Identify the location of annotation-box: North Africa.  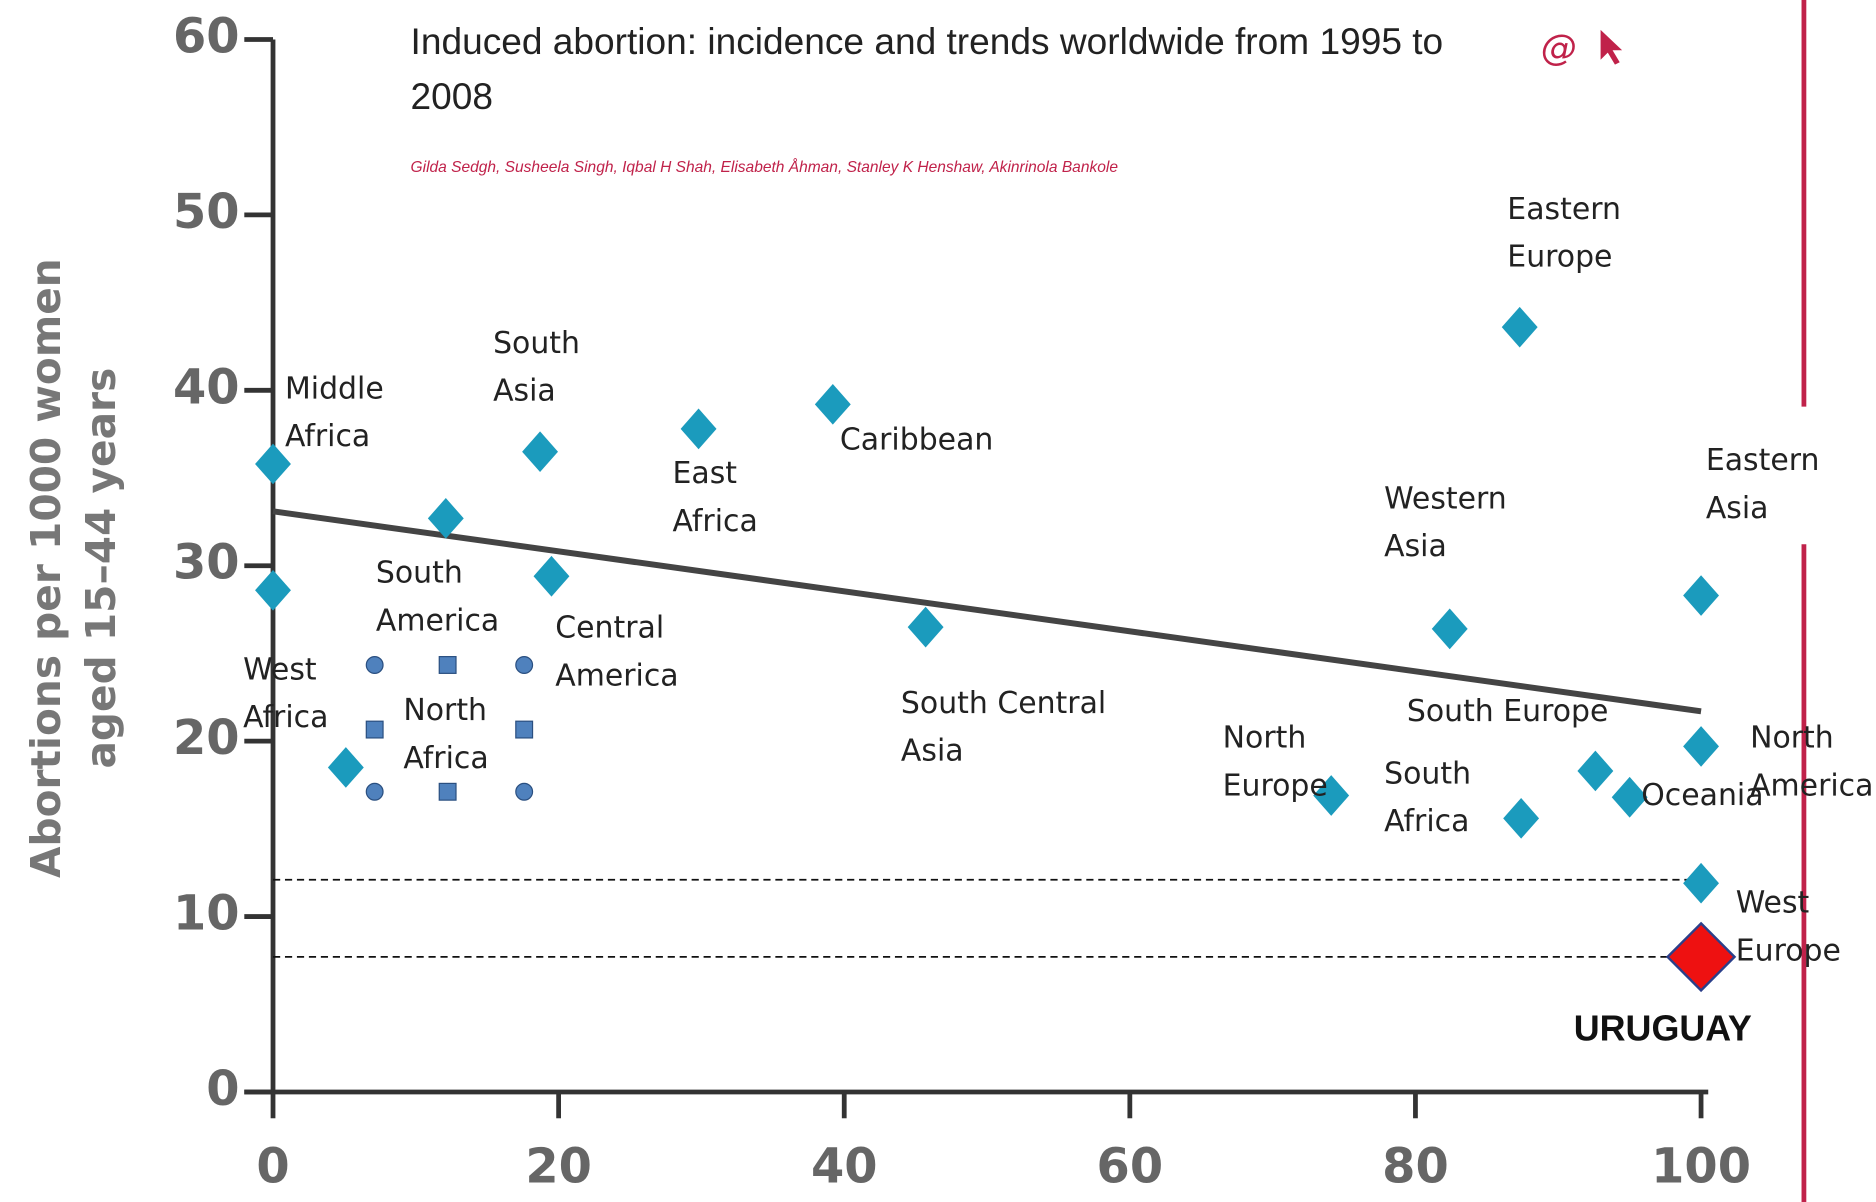
(446, 734).